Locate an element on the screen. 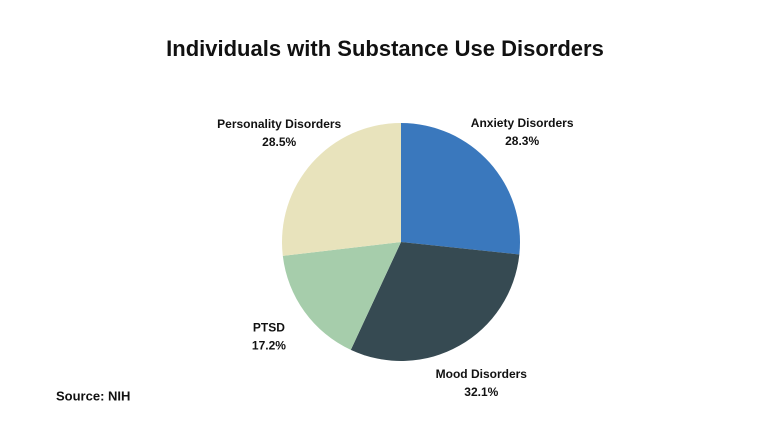 This screenshot has height=438, width=760. source: Source: NIH is located at coordinates (93, 395).